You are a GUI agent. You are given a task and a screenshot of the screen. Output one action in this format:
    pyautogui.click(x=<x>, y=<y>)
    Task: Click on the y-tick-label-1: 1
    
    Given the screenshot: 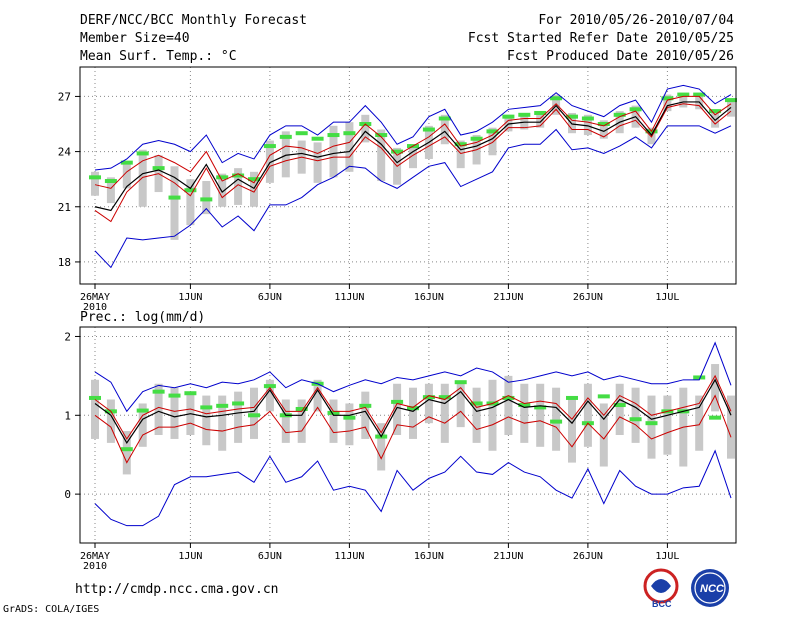 What is the action you would take?
    pyautogui.click(x=67, y=415)
    